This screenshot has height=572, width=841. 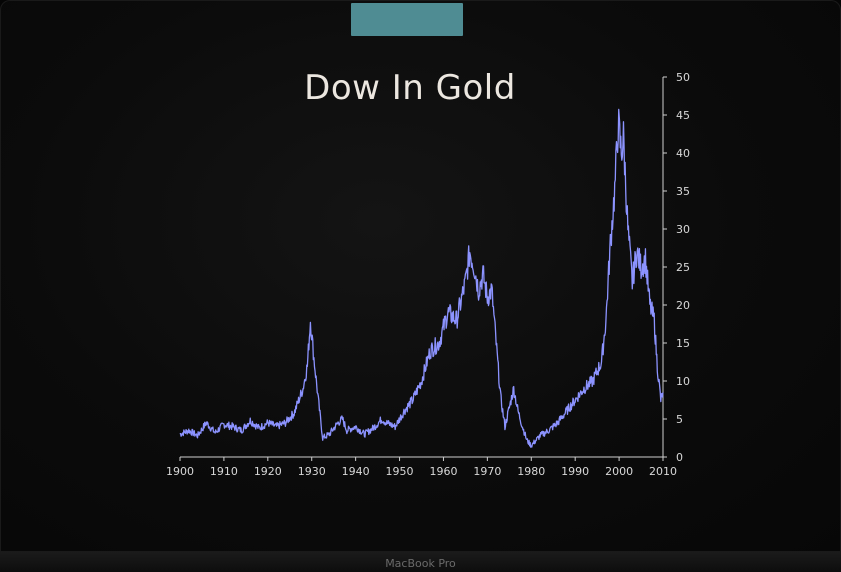 I want to click on brand-label: MacBook Pro, so click(x=420, y=563).